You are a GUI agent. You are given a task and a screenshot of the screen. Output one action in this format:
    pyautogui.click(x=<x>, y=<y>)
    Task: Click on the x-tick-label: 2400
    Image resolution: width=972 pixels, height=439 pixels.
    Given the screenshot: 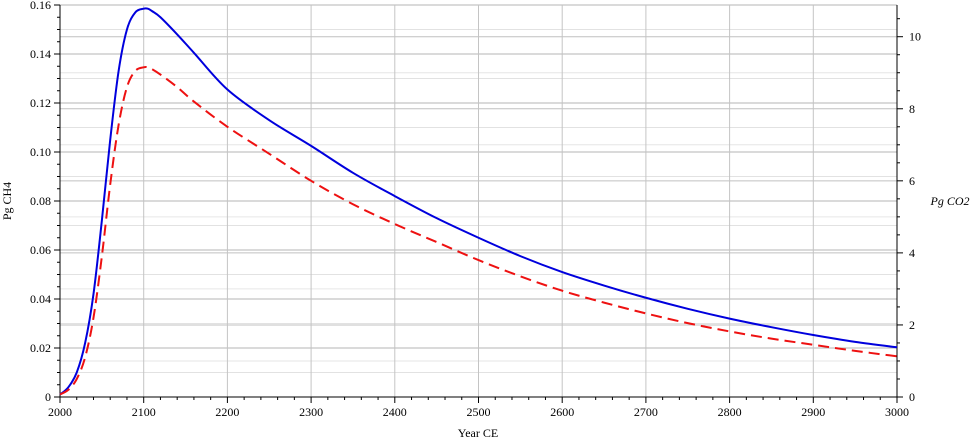 What is the action you would take?
    pyautogui.click(x=395, y=412)
    